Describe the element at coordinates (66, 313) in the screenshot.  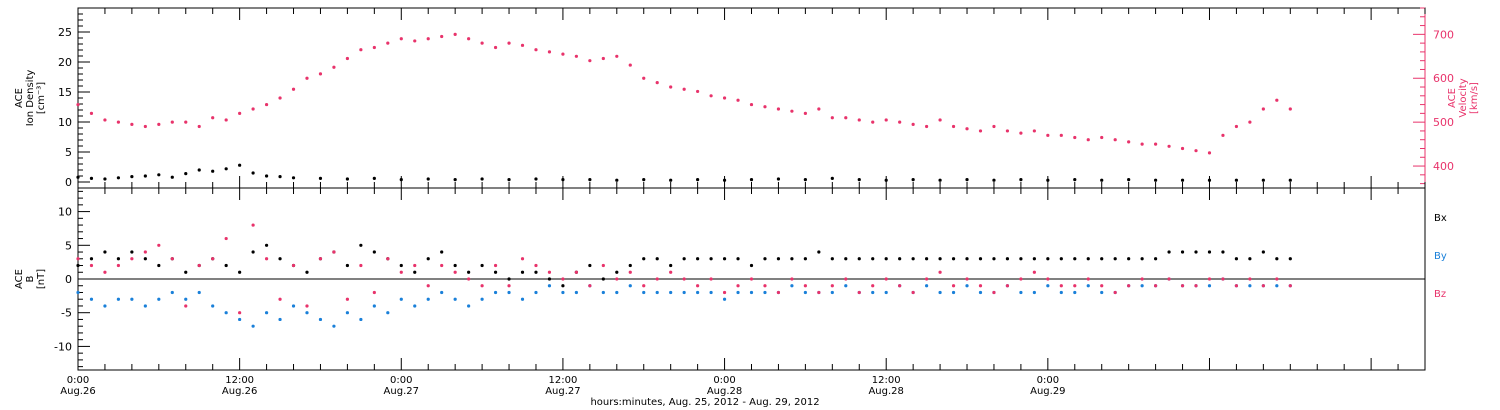
I see `bottom-left-tick-label: -5` at that location.